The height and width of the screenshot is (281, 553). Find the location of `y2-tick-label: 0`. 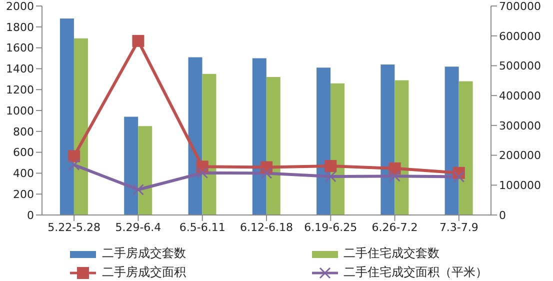

y2-tick-label: 0 is located at coordinates (502, 215).